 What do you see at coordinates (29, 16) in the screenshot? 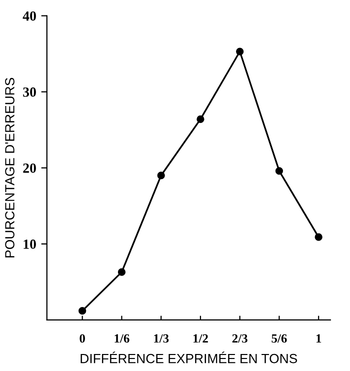
I see `y-tick-label: 40` at bounding box center [29, 16].